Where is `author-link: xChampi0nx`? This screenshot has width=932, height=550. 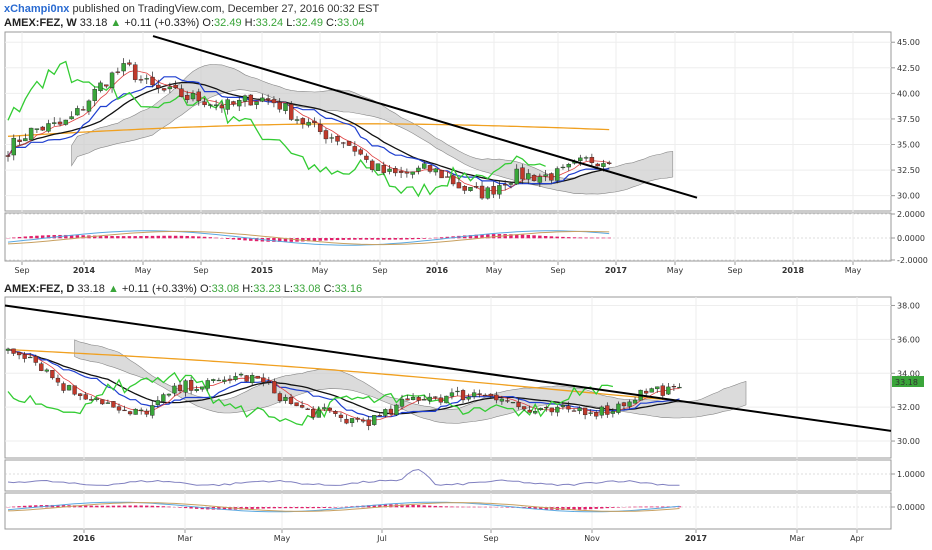 author-link: xChampi0nx is located at coordinates (37, 9).